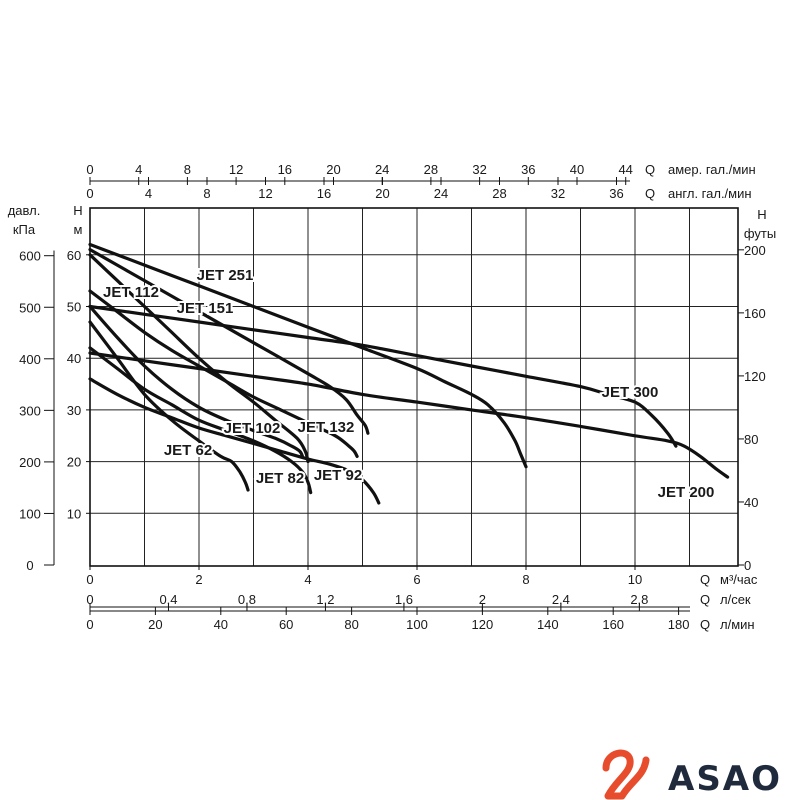  What do you see at coordinates (483, 624) in the screenshot?
I see `bottom-axis-lmin-tick-label: 120` at bounding box center [483, 624].